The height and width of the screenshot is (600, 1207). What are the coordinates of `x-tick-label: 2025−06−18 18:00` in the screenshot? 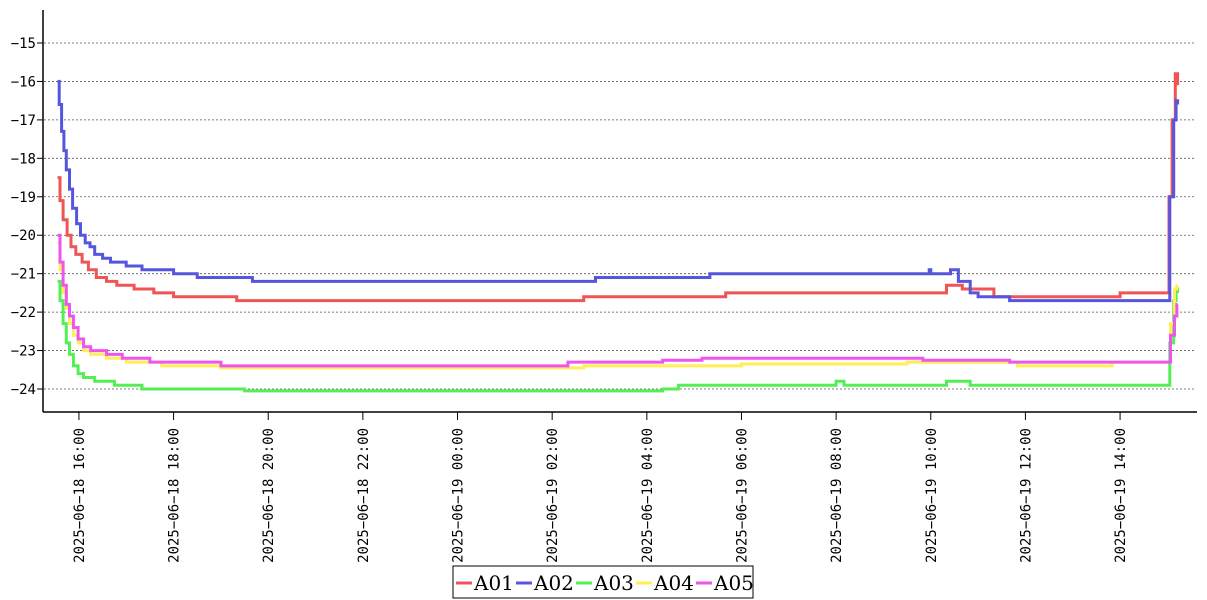 It's located at (175, 495).